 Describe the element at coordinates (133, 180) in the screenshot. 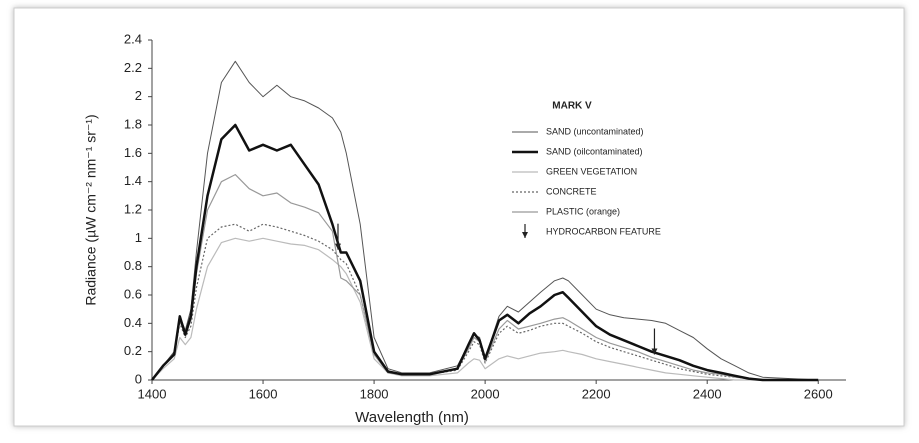

I see `y-tick-label: 1.4` at that location.